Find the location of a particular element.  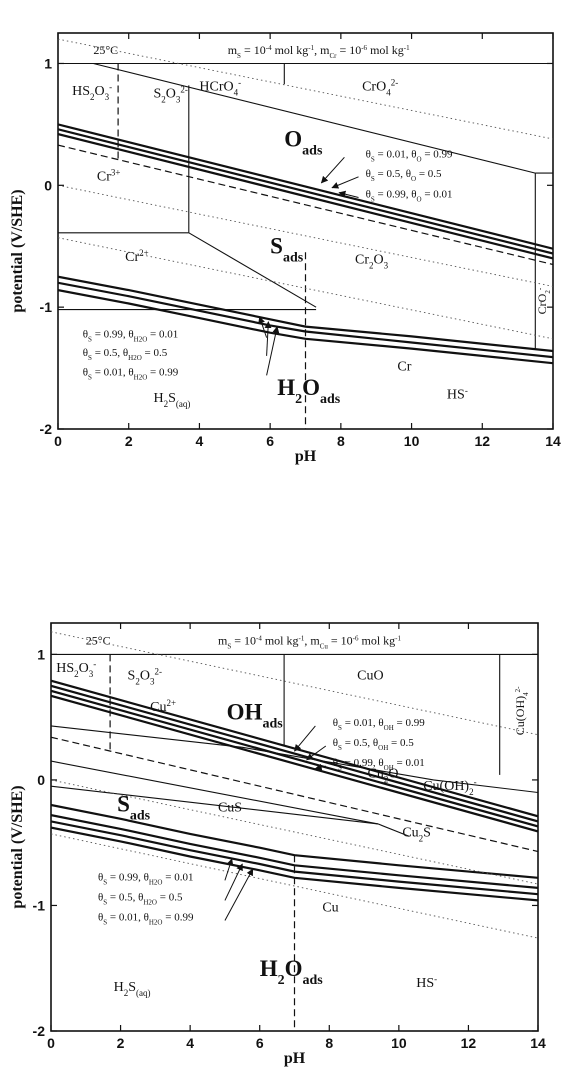

region-label-cu2s: Cu2S is located at coordinates (416, 834).